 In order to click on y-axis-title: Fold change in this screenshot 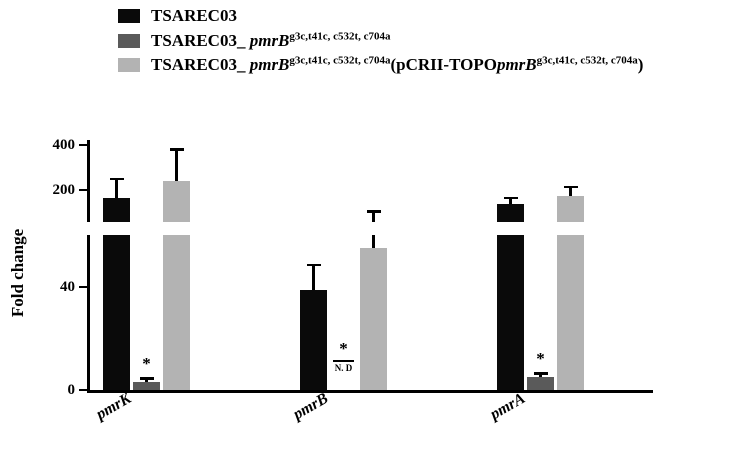, I will do `click(17, 273)`.